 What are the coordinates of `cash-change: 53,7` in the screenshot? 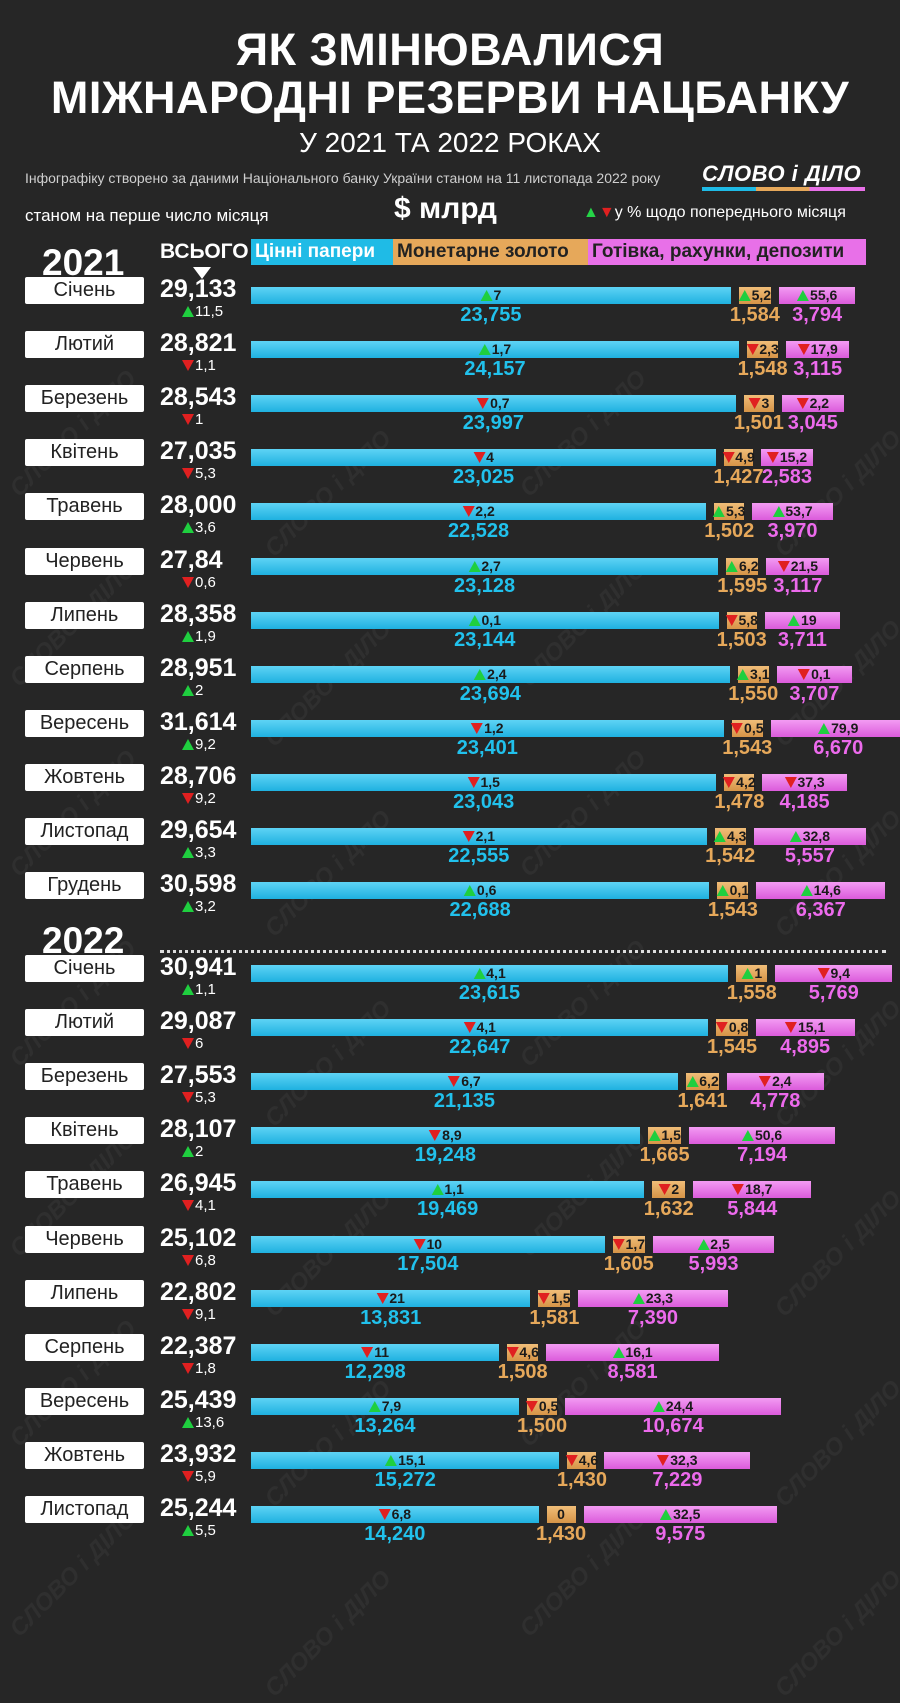 It's located at (792, 511).